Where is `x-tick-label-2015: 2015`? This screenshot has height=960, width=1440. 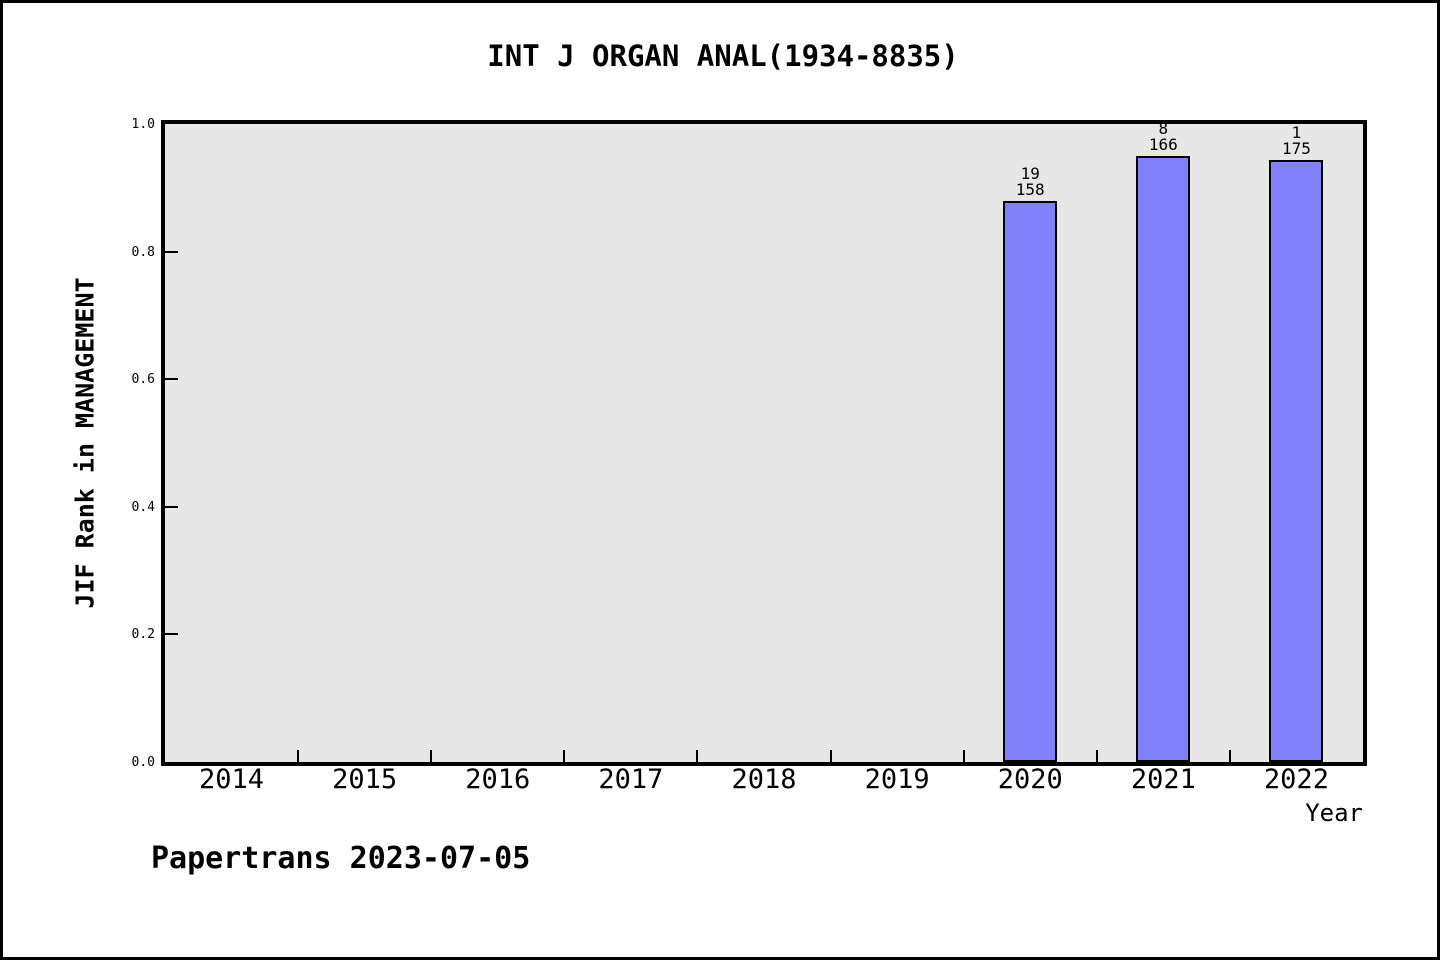
x-tick-label-2015: 2015 is located at coordinates (365, 779).